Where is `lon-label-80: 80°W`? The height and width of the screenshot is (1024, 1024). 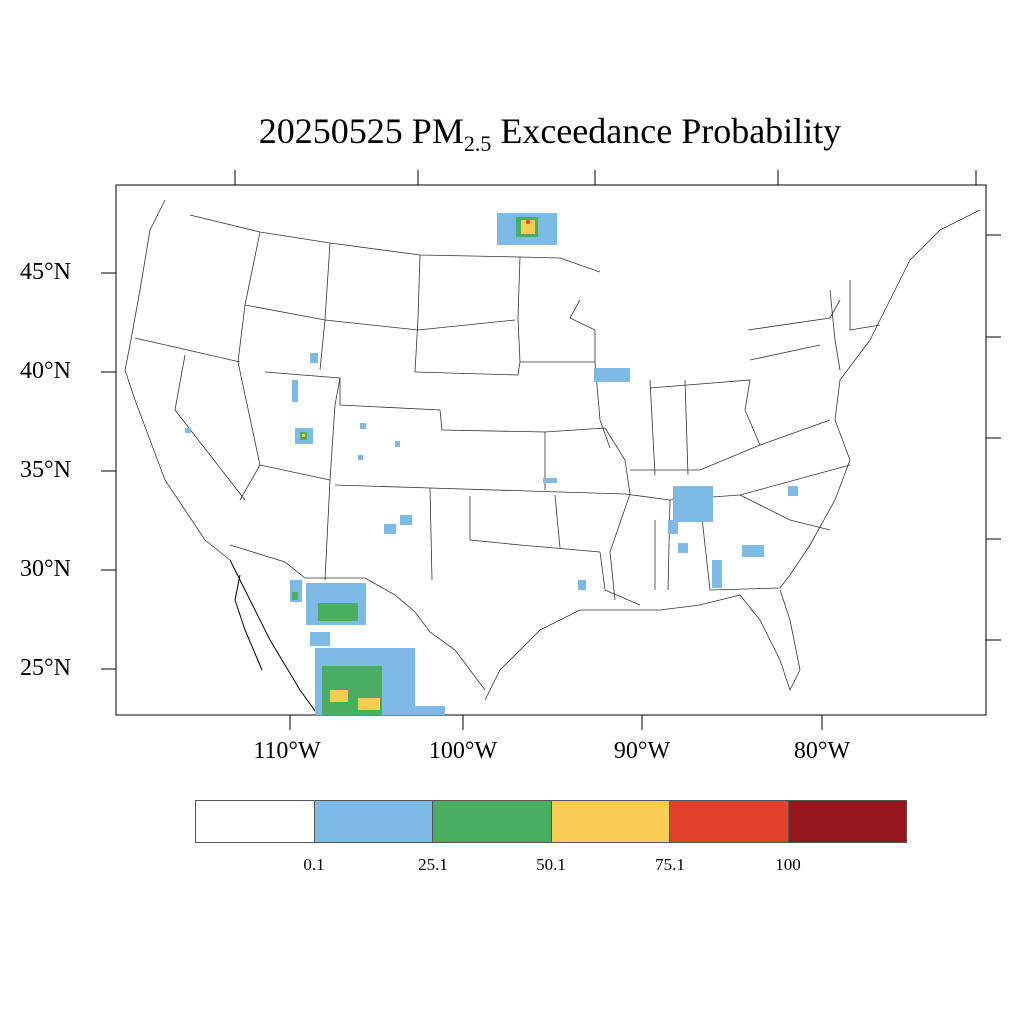 lon-label-80: 80°W is located at coordinates (822, 751).